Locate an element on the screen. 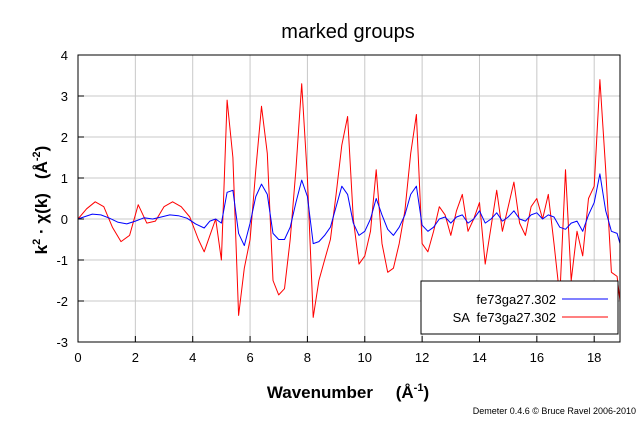  legend-entry-2-label: SA fe73ga27.302 is located at coordinates (504, 317).